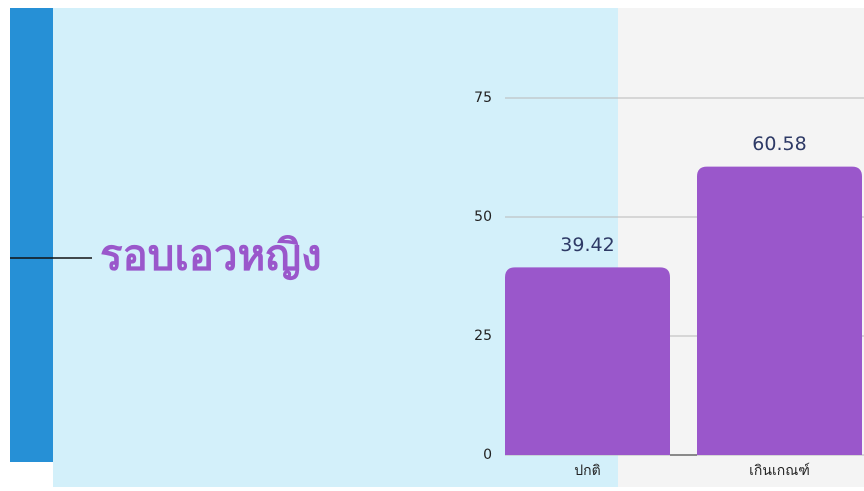 This screenshot has width=864, height=491. I want to click on x-tick-label: ปกติ, so click(587, 471).